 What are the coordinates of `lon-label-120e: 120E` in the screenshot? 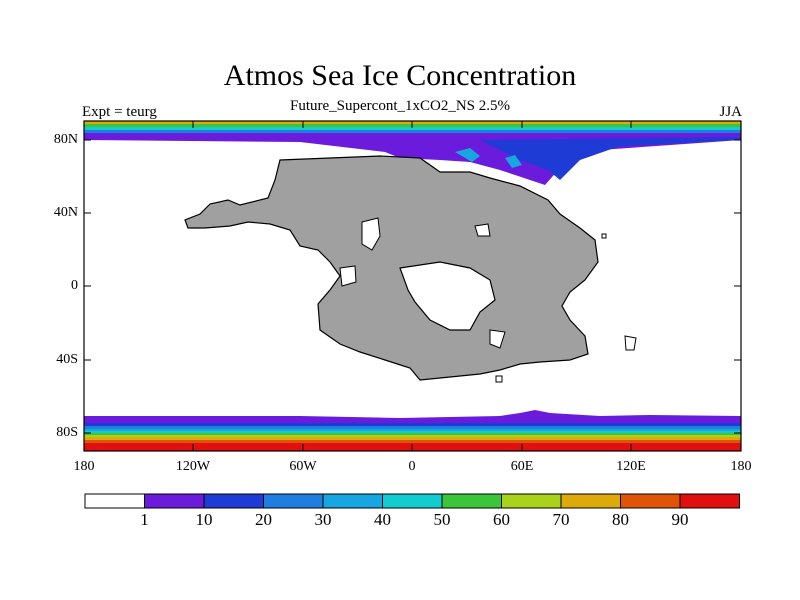 It's located at (631, 466).